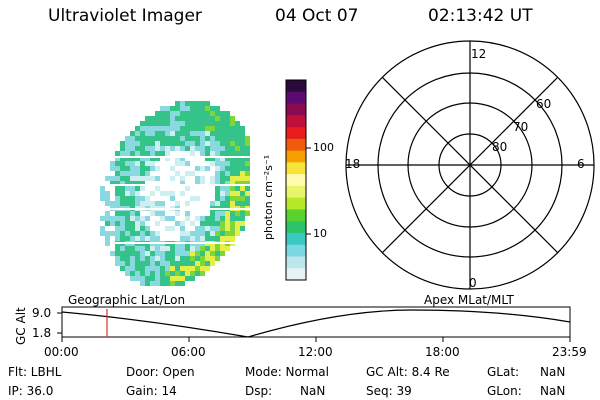  What do you see at coordinates (569, 352) in the screenshot?
I see `timeline-xtick-label-24: 23:59` at bounding box center [569, 352].